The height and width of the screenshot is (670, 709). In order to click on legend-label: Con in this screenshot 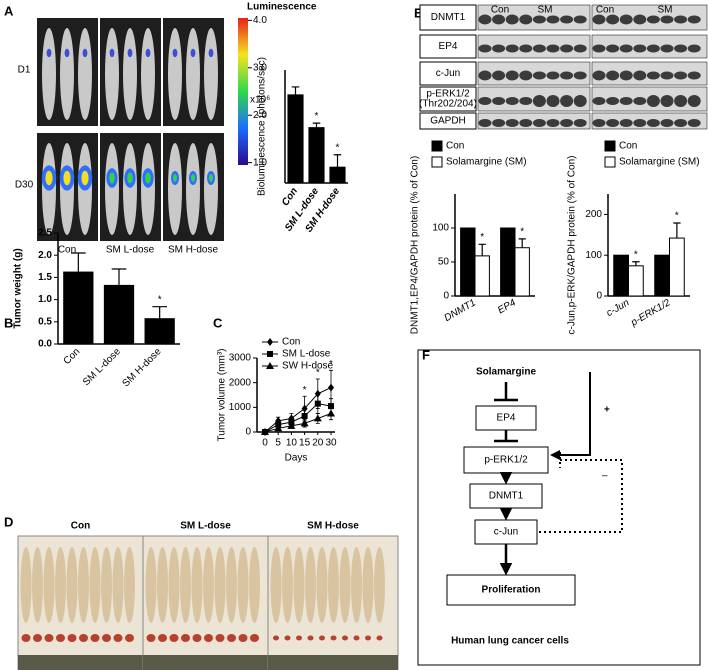, I will do `click(455, 146)`.